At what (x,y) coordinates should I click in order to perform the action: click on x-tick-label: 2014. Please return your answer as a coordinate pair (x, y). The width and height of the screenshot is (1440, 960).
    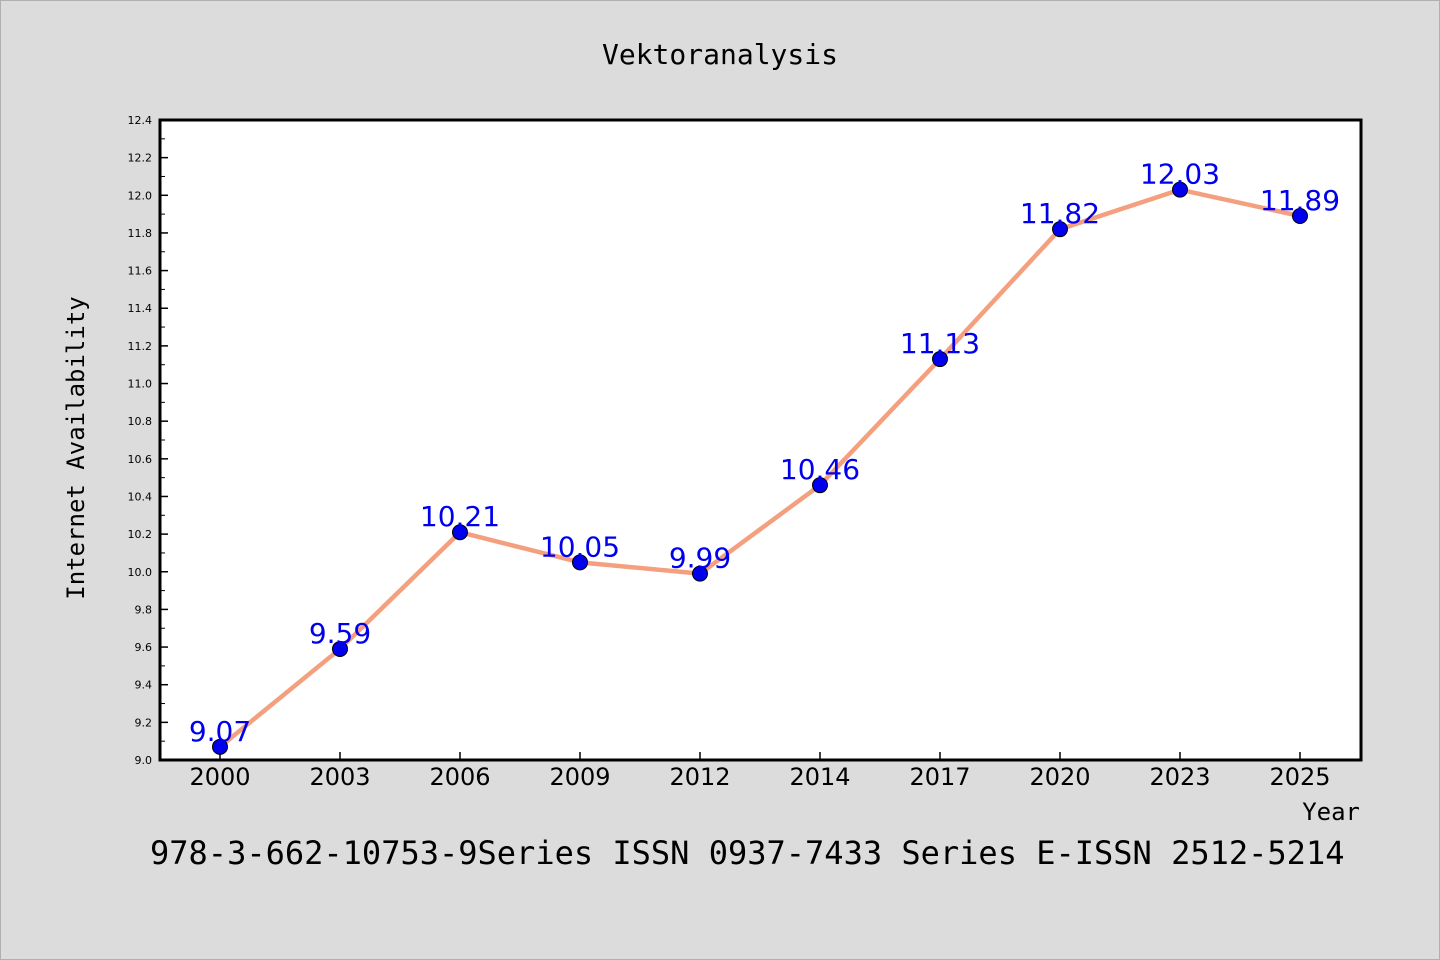
    Looking at the image, I should click on (819, 777).